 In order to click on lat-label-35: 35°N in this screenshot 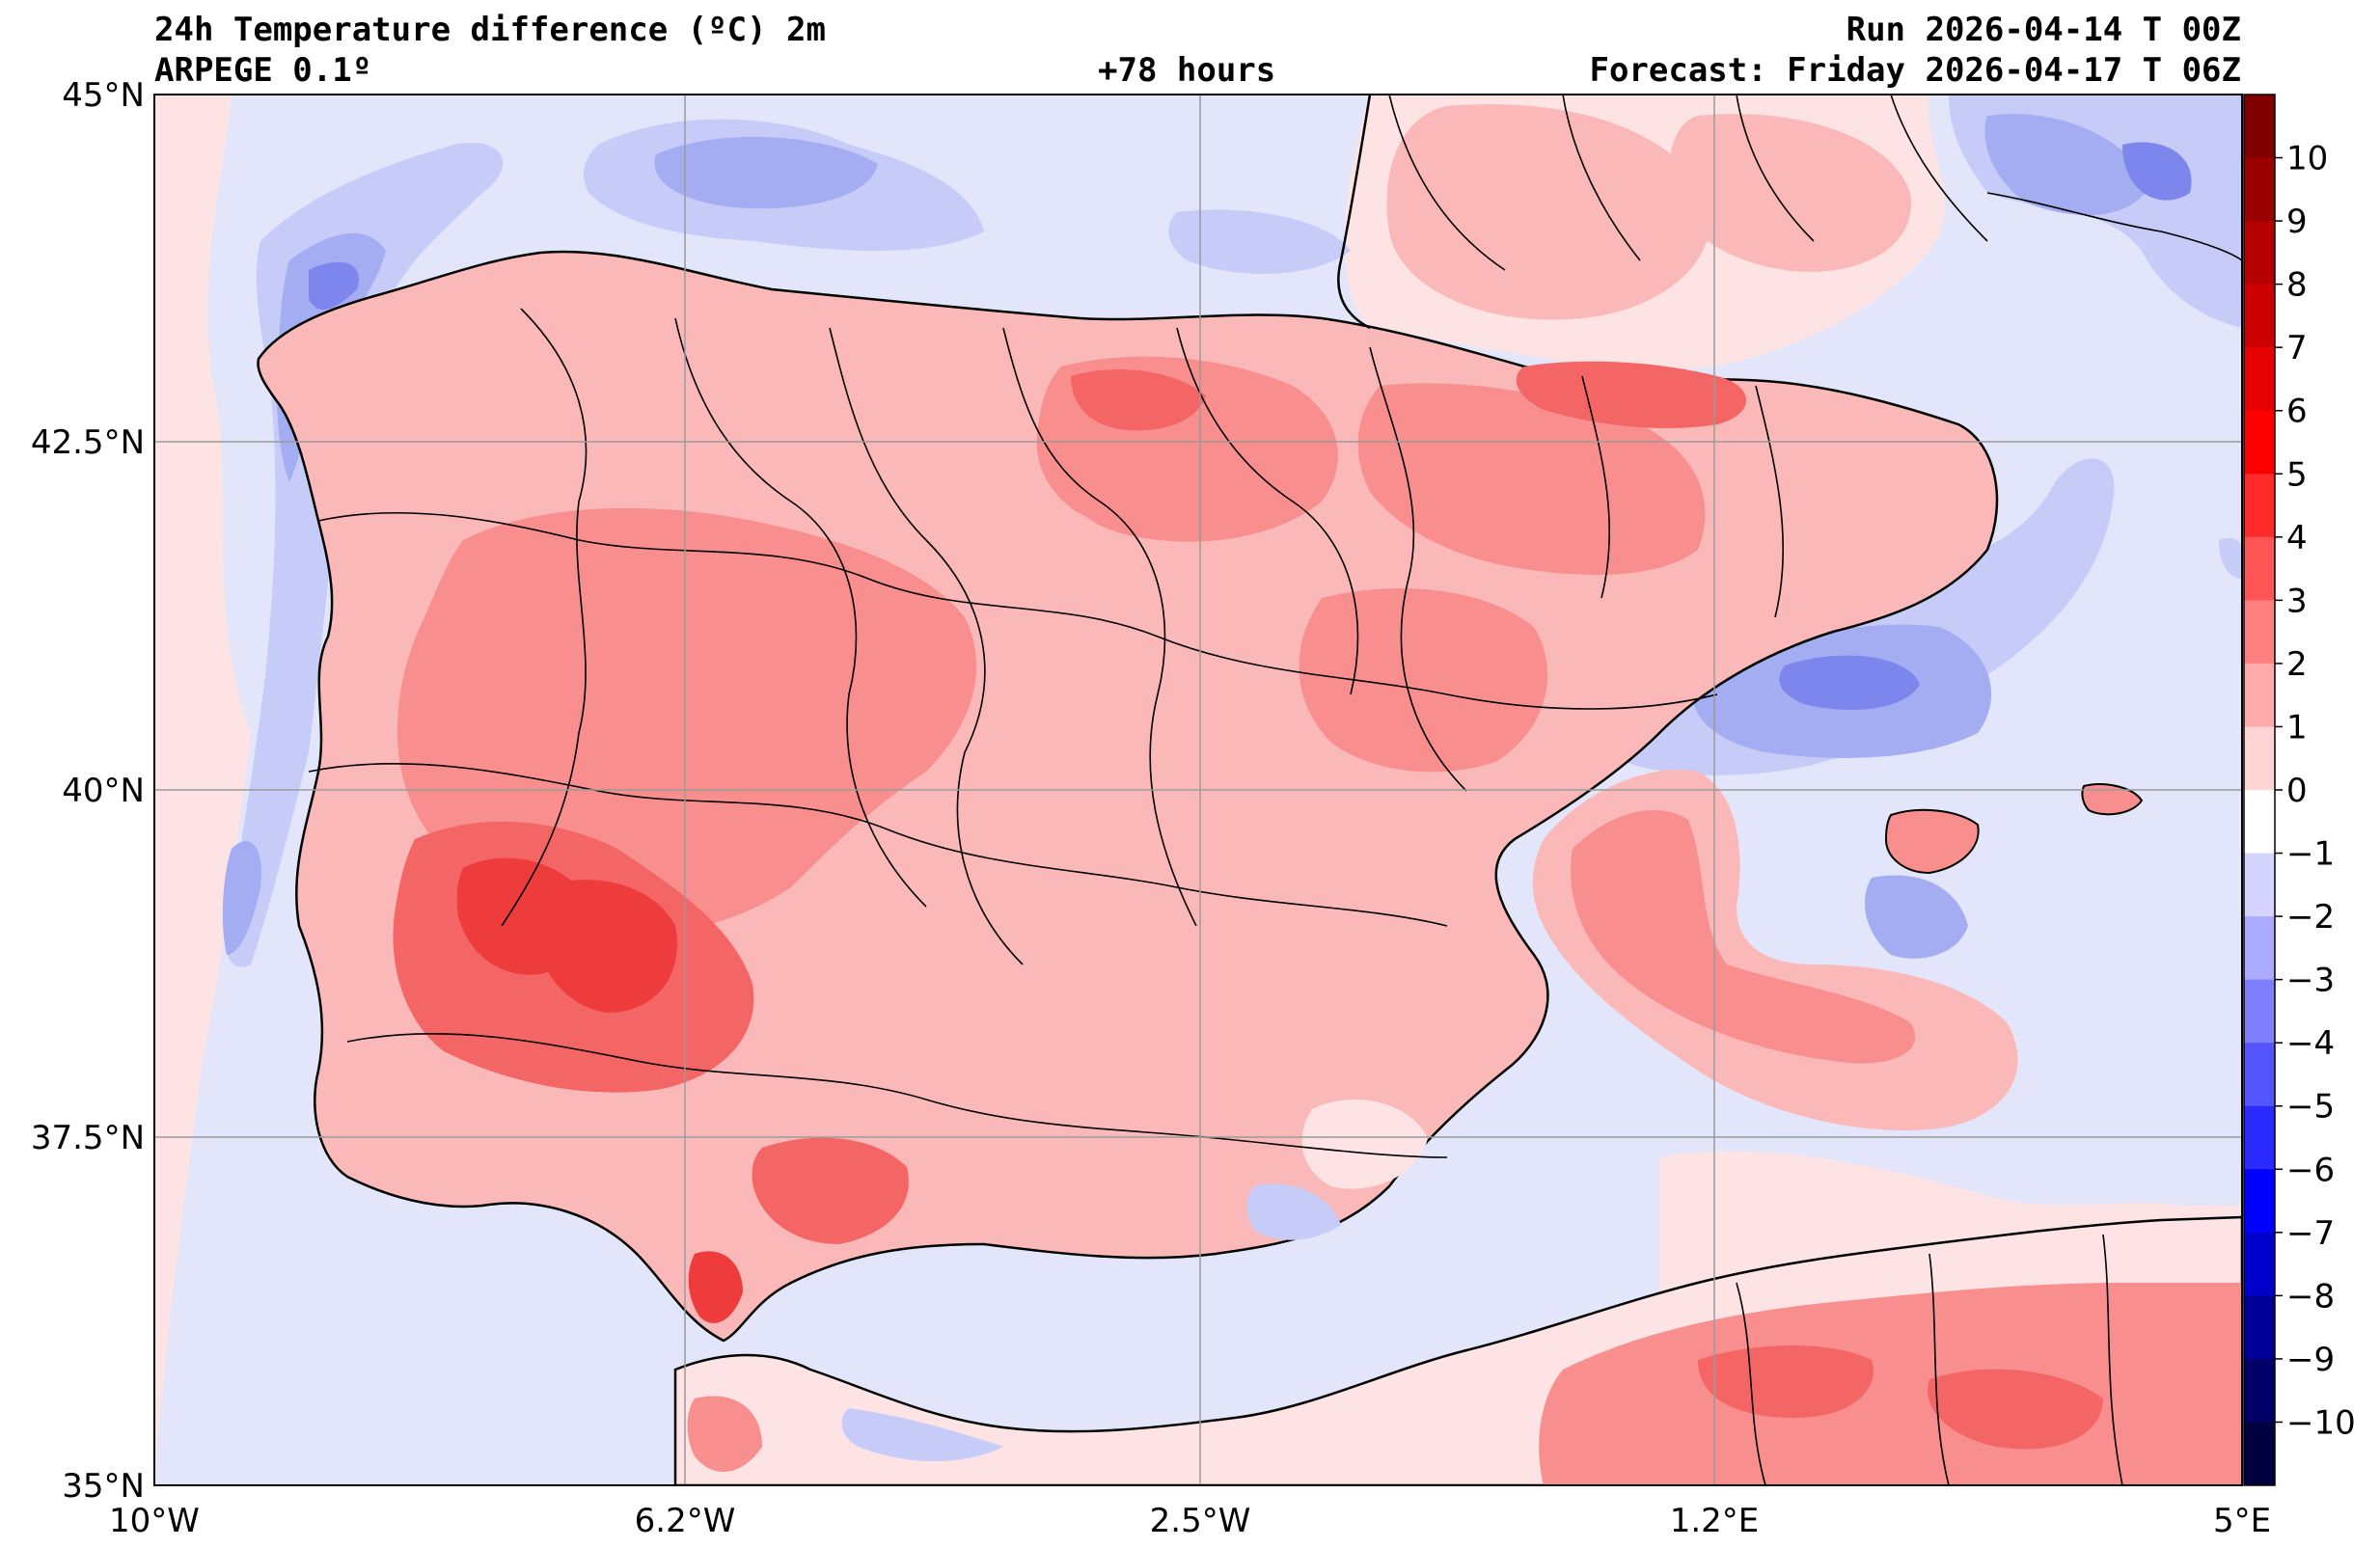, I will do `click(104, 1486)`.